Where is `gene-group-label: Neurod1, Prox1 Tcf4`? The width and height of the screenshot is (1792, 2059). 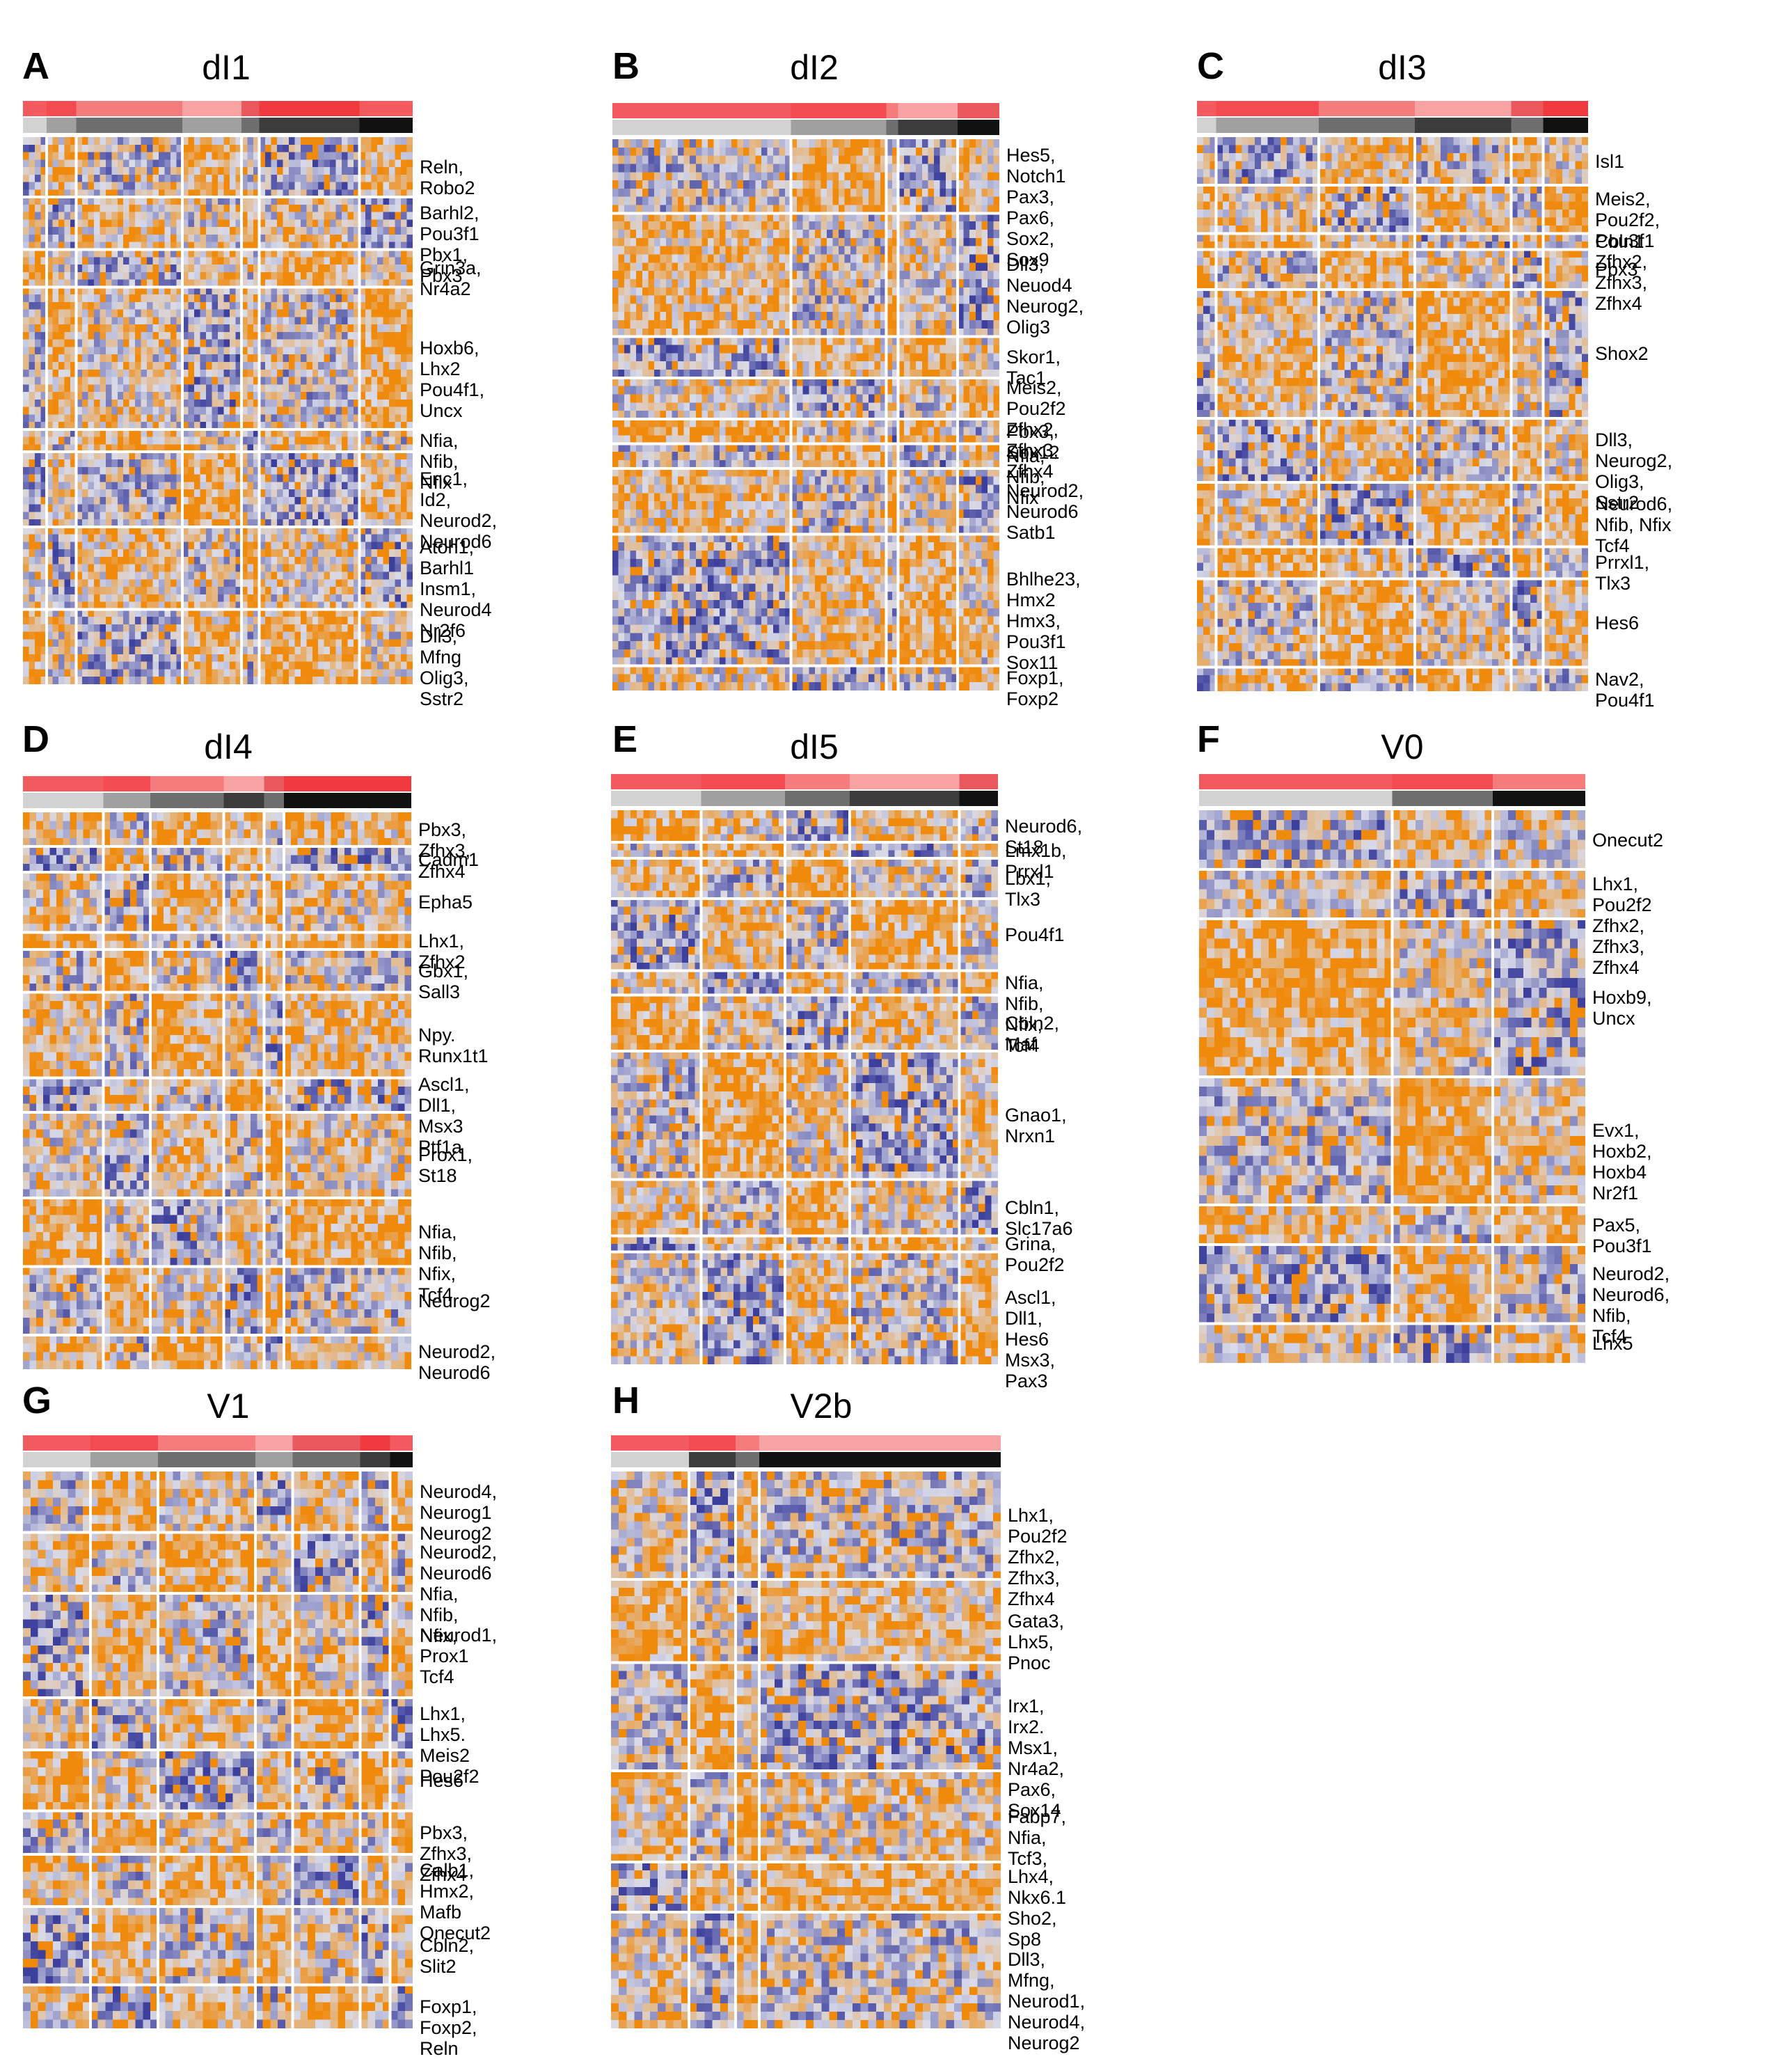
gene-group-label: Neurod1, Prox1 Tcf4 is located at coordinates (458, 1656).